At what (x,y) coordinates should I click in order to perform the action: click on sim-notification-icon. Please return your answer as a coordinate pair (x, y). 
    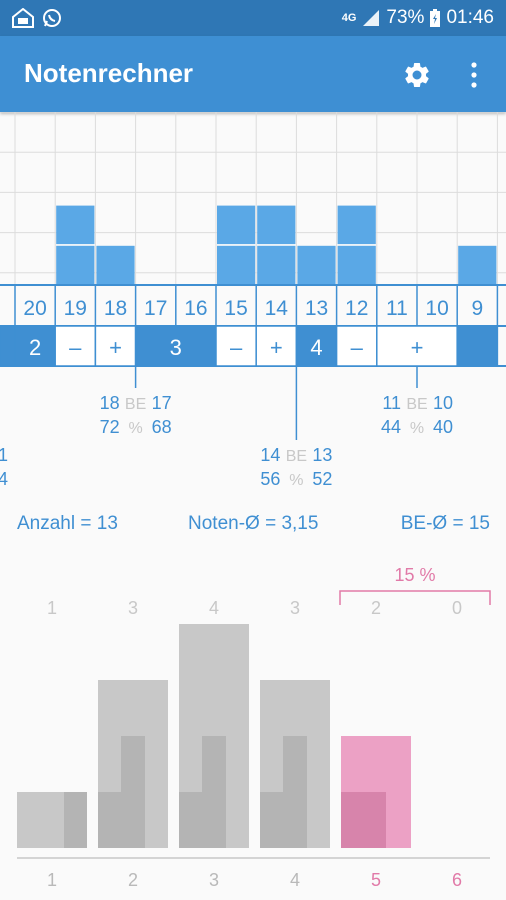
    Looking at the image, I should click on (23, 18).